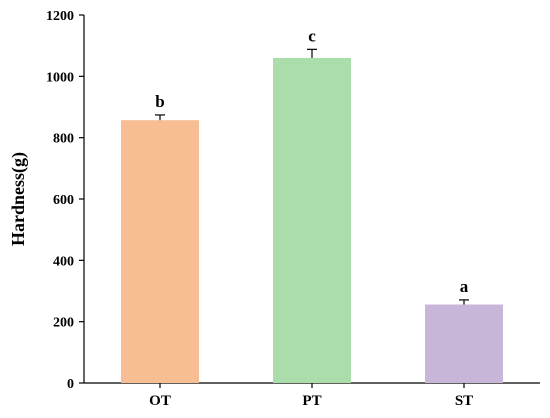 Image resolution: width=550 pixels, height=418 pixels. I want to click on x-tick-label-pt: PT, so click(311, 401).